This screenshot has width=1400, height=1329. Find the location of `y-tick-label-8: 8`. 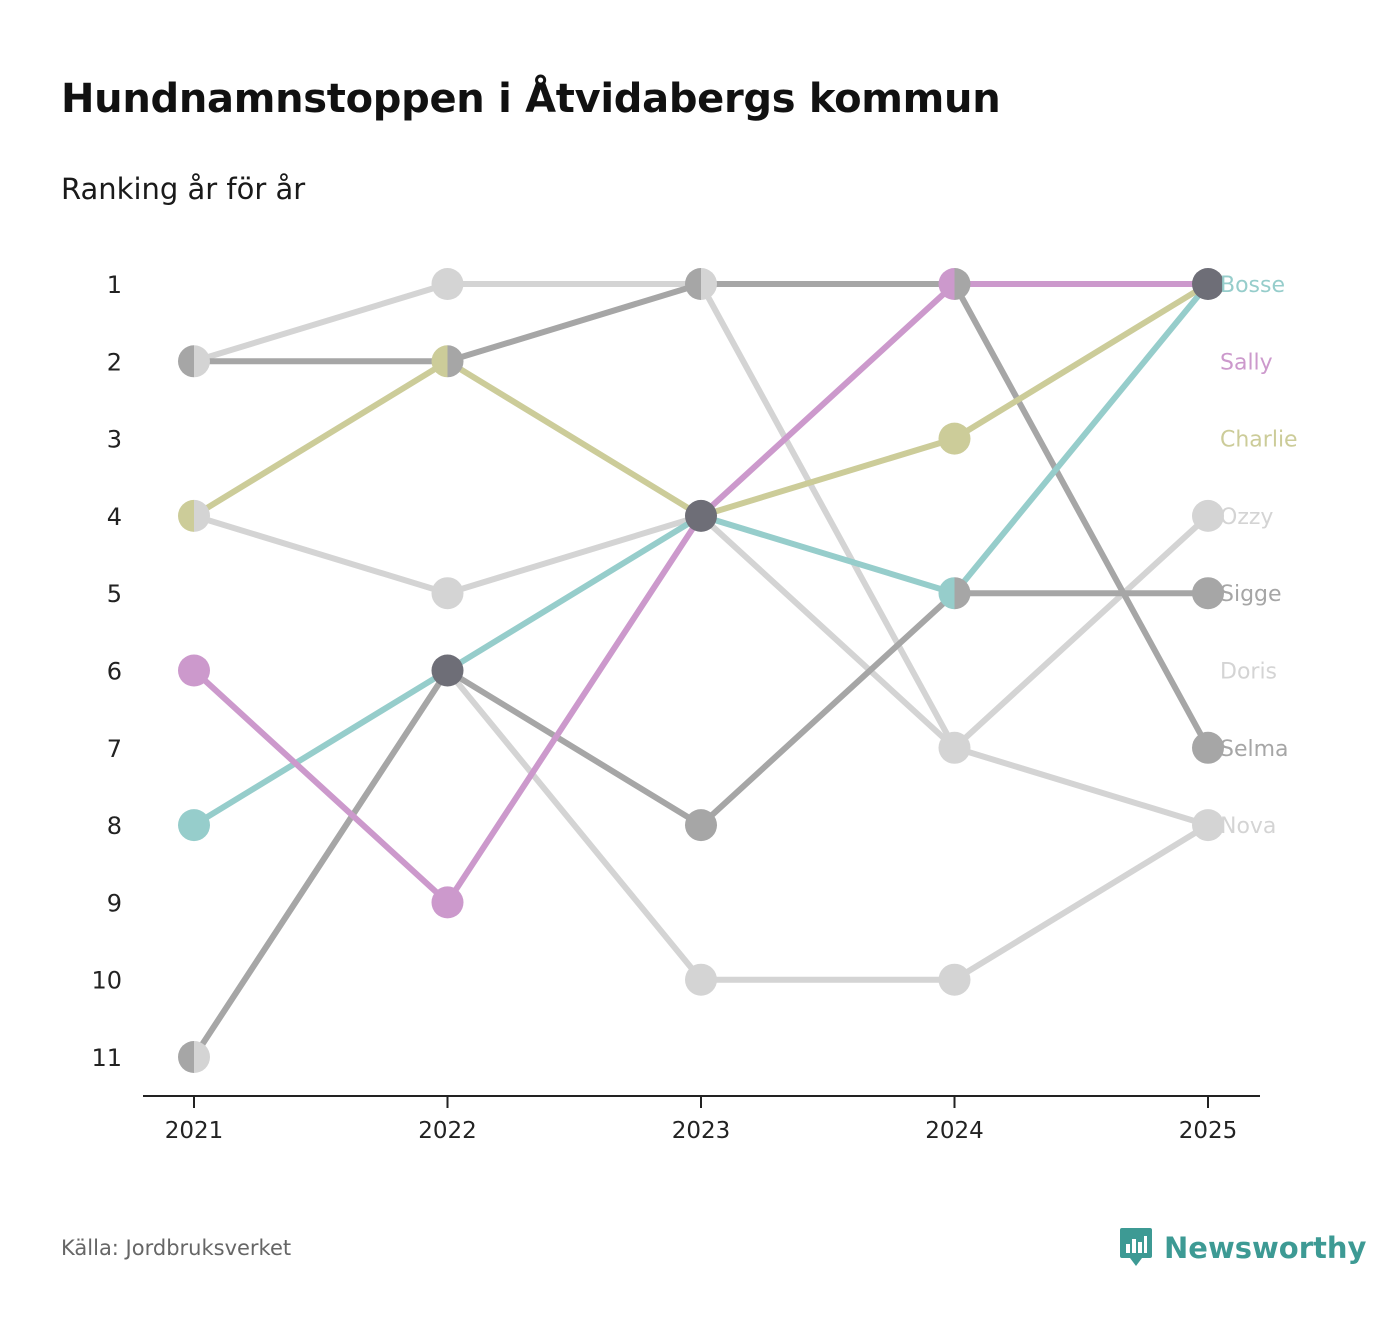

y-tick-label-8: 8 is located at coordinates (114, 826).